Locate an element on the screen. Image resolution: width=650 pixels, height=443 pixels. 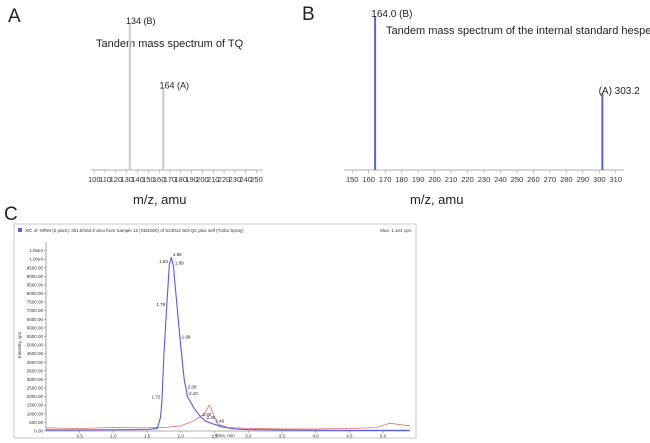
panel-a-letter: A is located at coordinates (14, 16).